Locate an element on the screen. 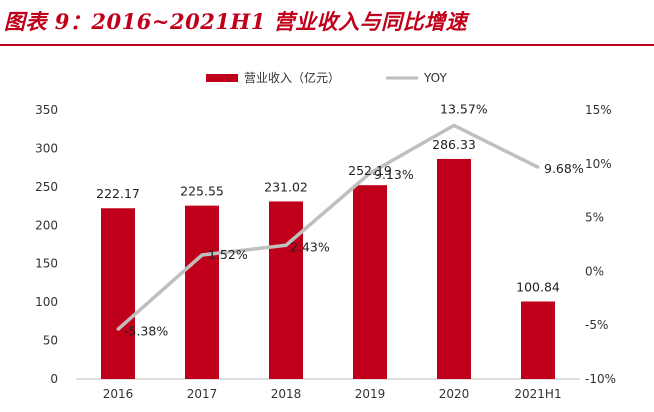 This screenshot has height=412, width=654. y-right-tick-label: -10% is located at coordinates (600, 379).